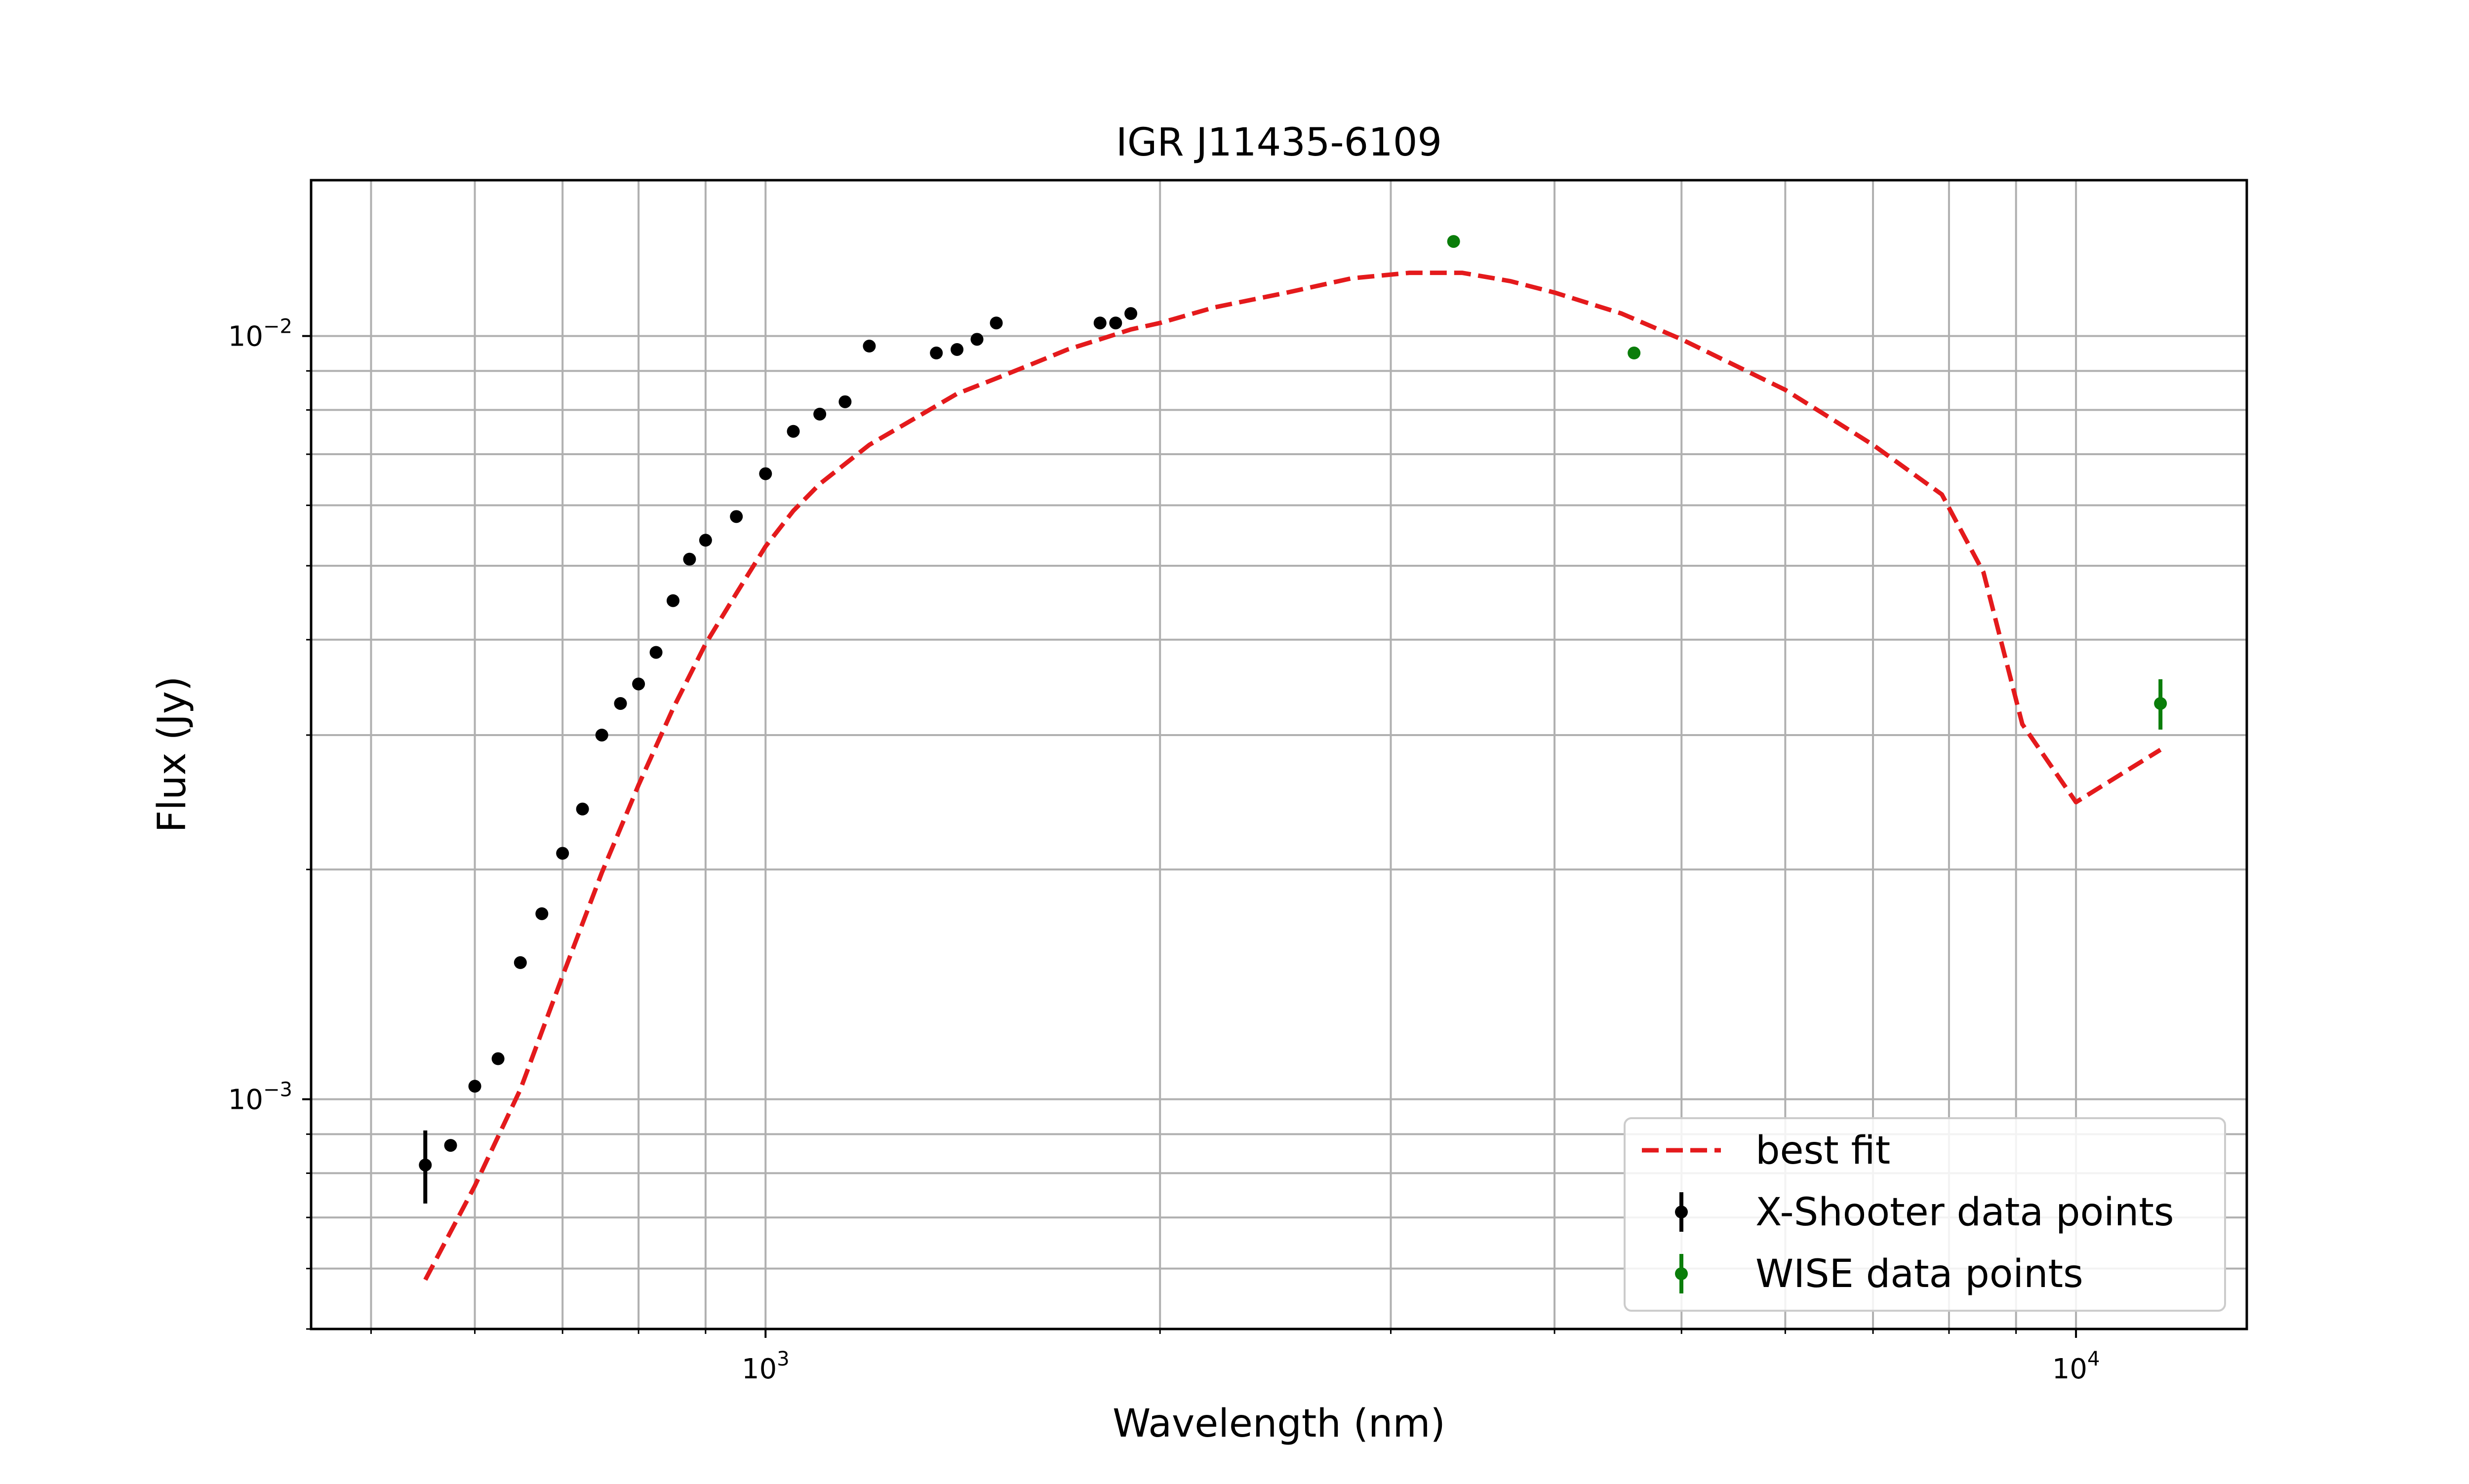  I want to click on x-tick-label: 10³, so click(766, 1366).